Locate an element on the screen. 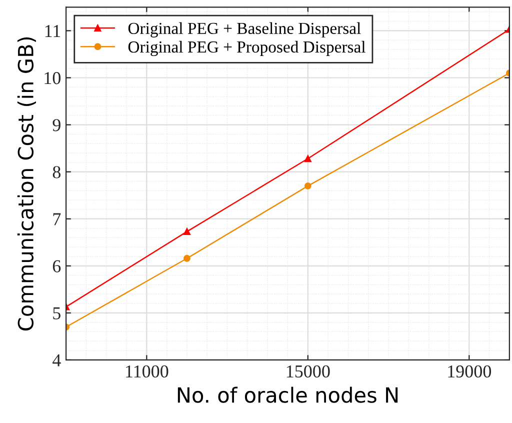 This screenshot has width=512, height=423. y-tick-label: 10 is located at coordinates (52, 78).